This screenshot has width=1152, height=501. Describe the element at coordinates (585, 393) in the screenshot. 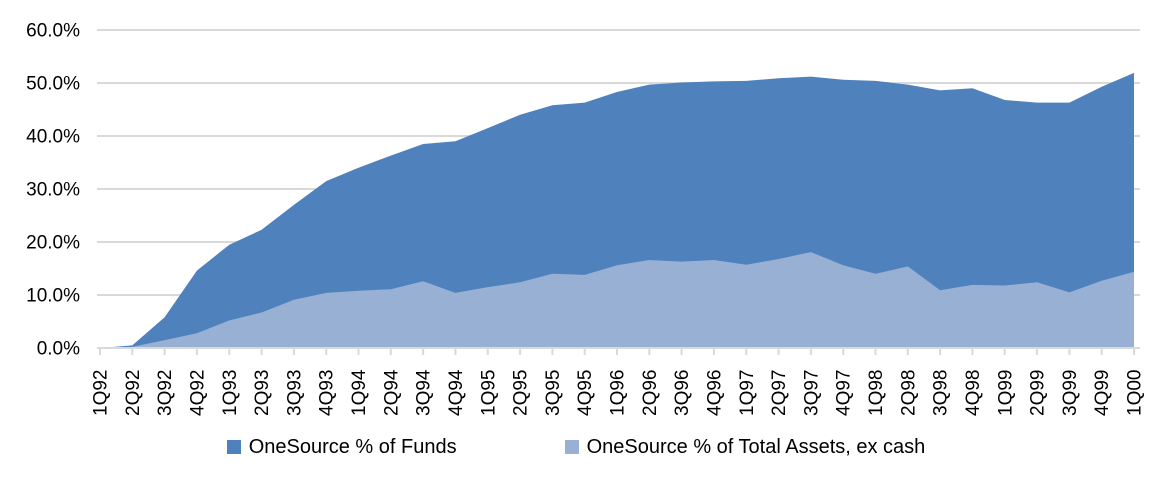

I see `x-tick-label: 4Q95` at that location.